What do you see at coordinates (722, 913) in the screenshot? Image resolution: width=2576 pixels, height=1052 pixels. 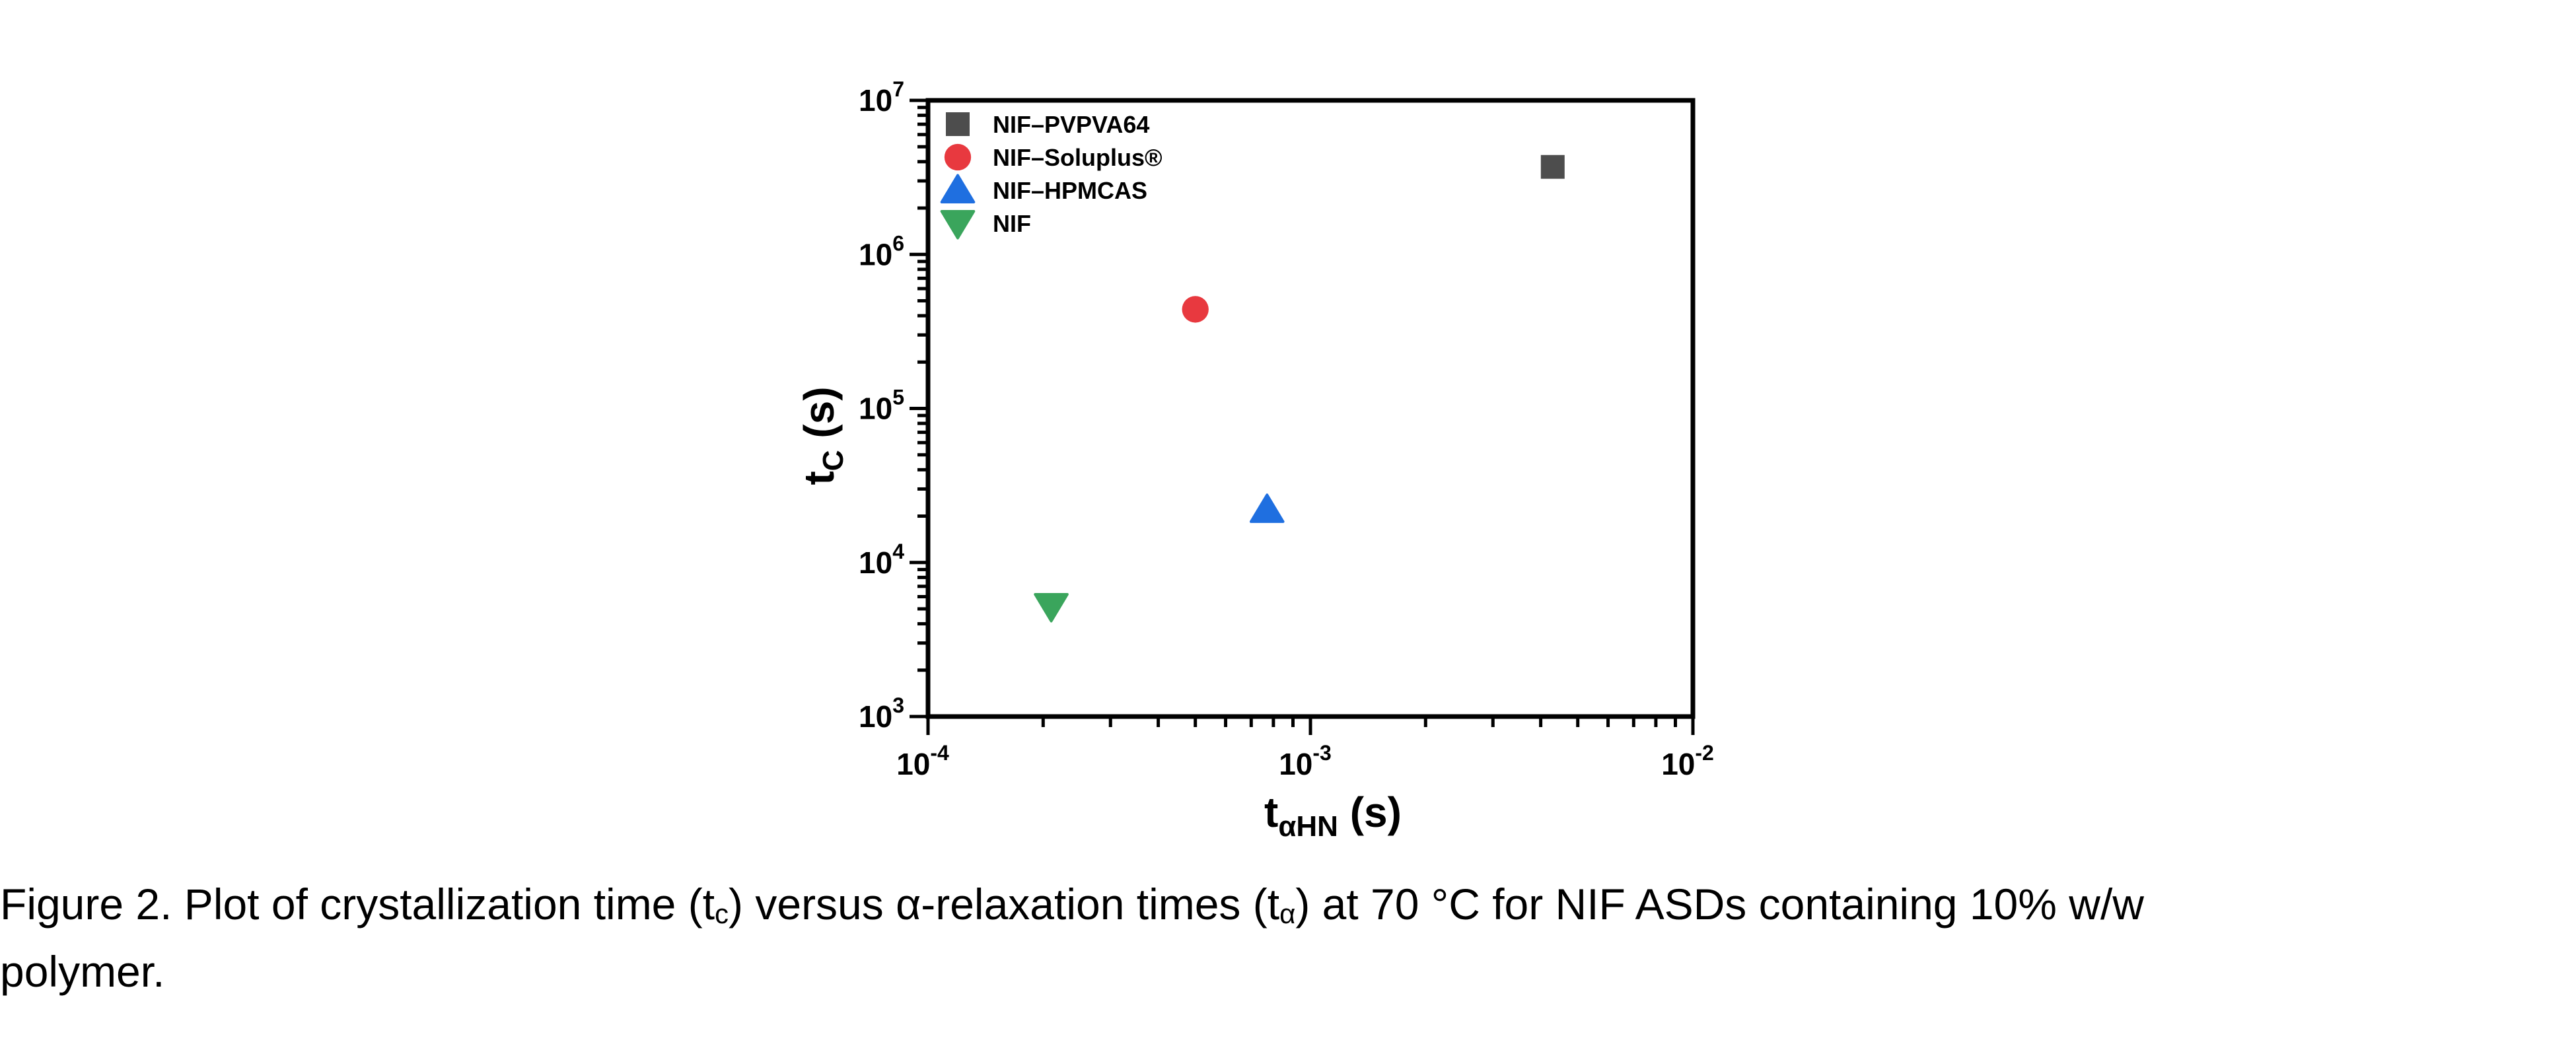 I see `caption-sub-c: c` at bounding box center [722, 913].